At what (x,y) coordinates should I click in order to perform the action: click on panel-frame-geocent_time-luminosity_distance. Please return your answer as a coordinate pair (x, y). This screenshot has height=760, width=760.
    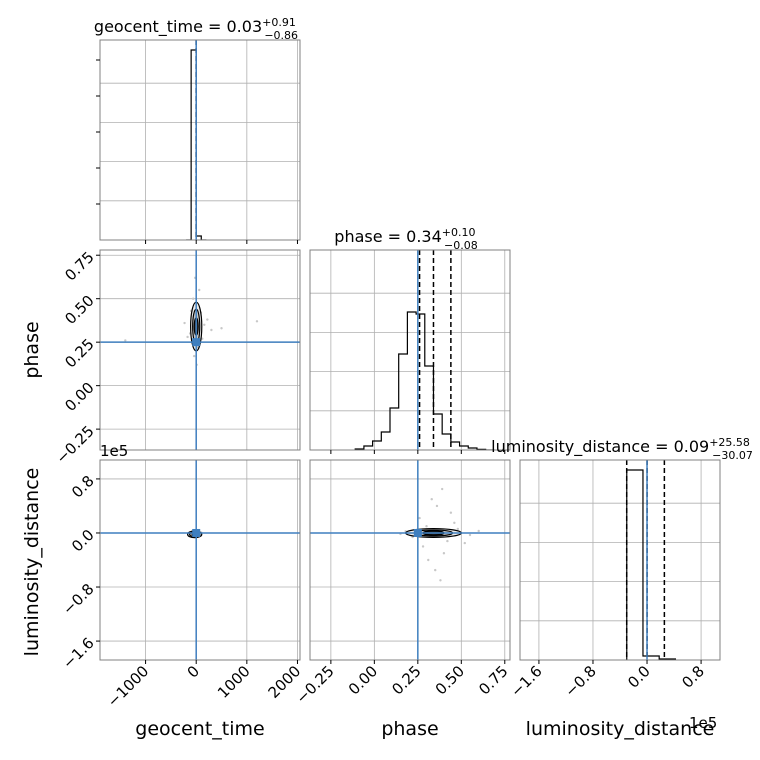
    Looking at the image, I should click on (200, 560).